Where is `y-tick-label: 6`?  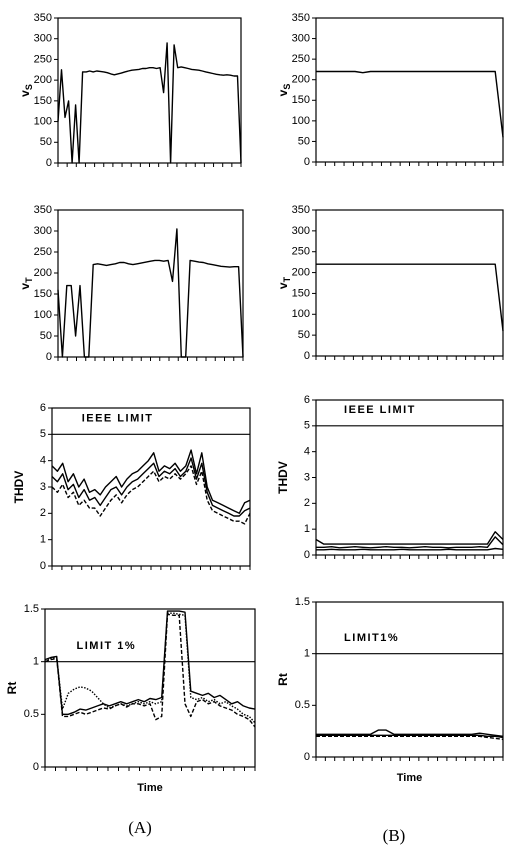
y-tick-label: 6 is located at coordinates (43, 408).